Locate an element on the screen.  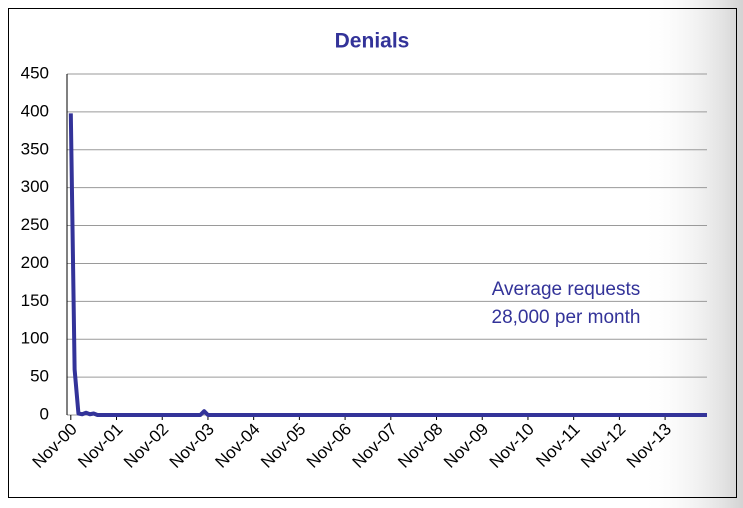
x-tick-label: Nov-12 is located at coordinates (603, 446).